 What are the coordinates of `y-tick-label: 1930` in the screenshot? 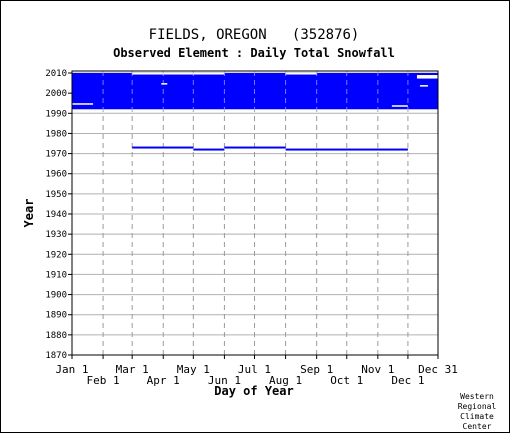 It's located at (56, 235).